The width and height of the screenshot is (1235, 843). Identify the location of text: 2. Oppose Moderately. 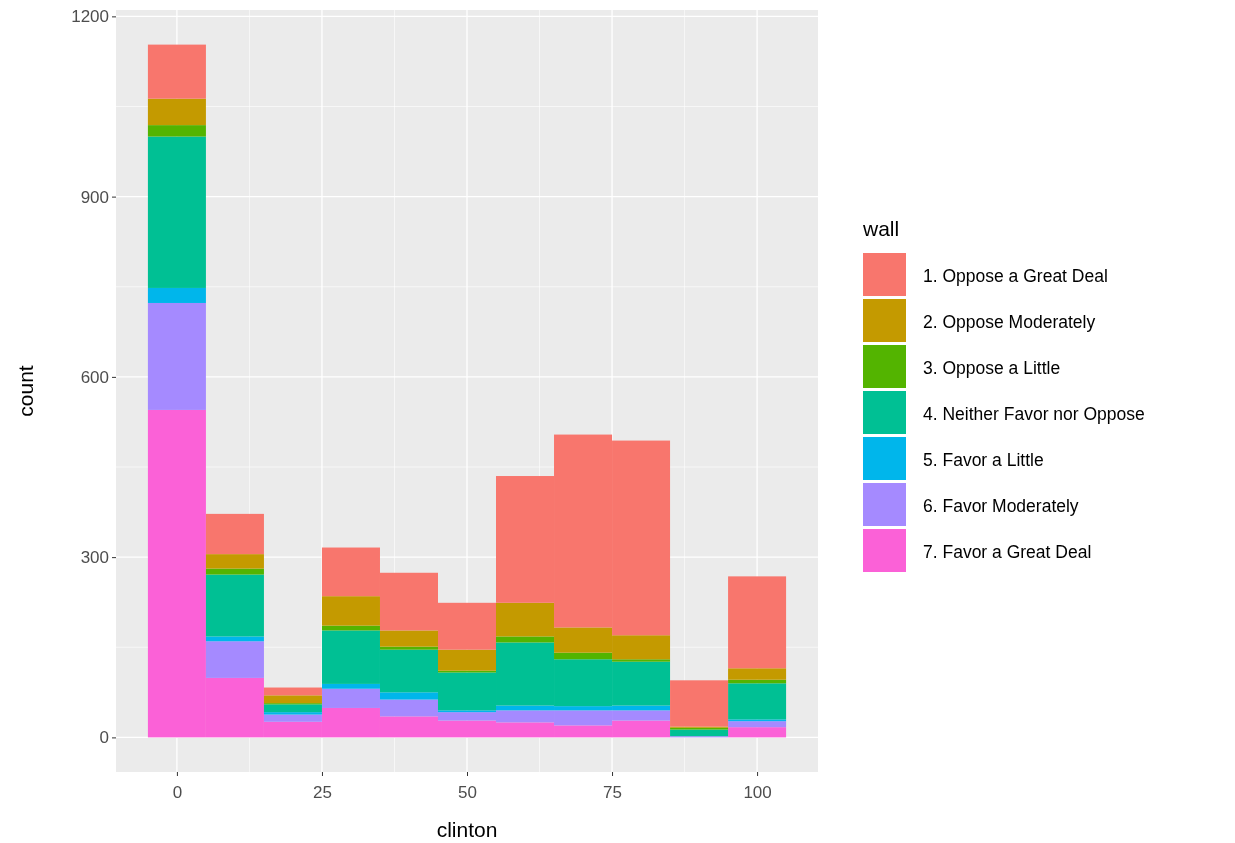
(1009, 322).